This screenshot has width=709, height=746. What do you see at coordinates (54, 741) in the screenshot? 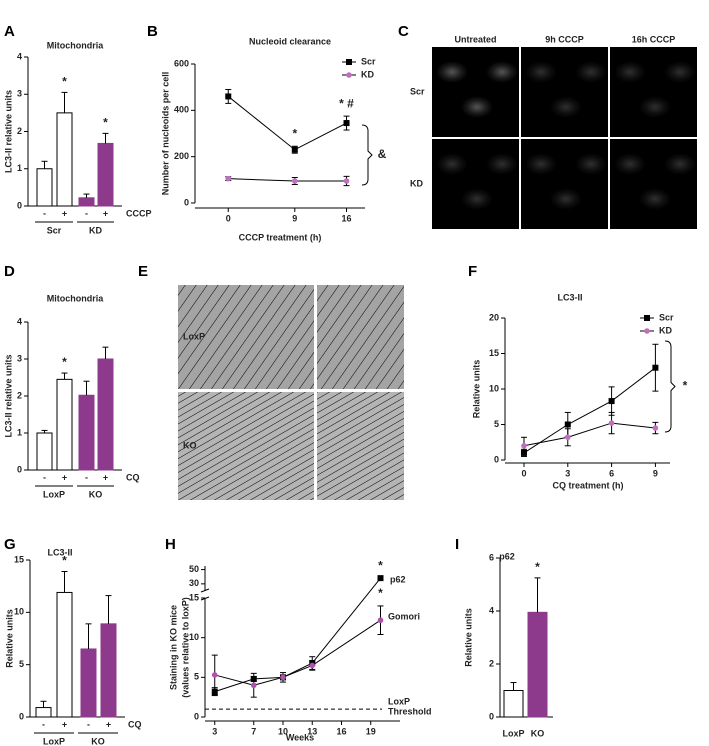
I see `group-label: LoxP` at bounding box center [54, 741].